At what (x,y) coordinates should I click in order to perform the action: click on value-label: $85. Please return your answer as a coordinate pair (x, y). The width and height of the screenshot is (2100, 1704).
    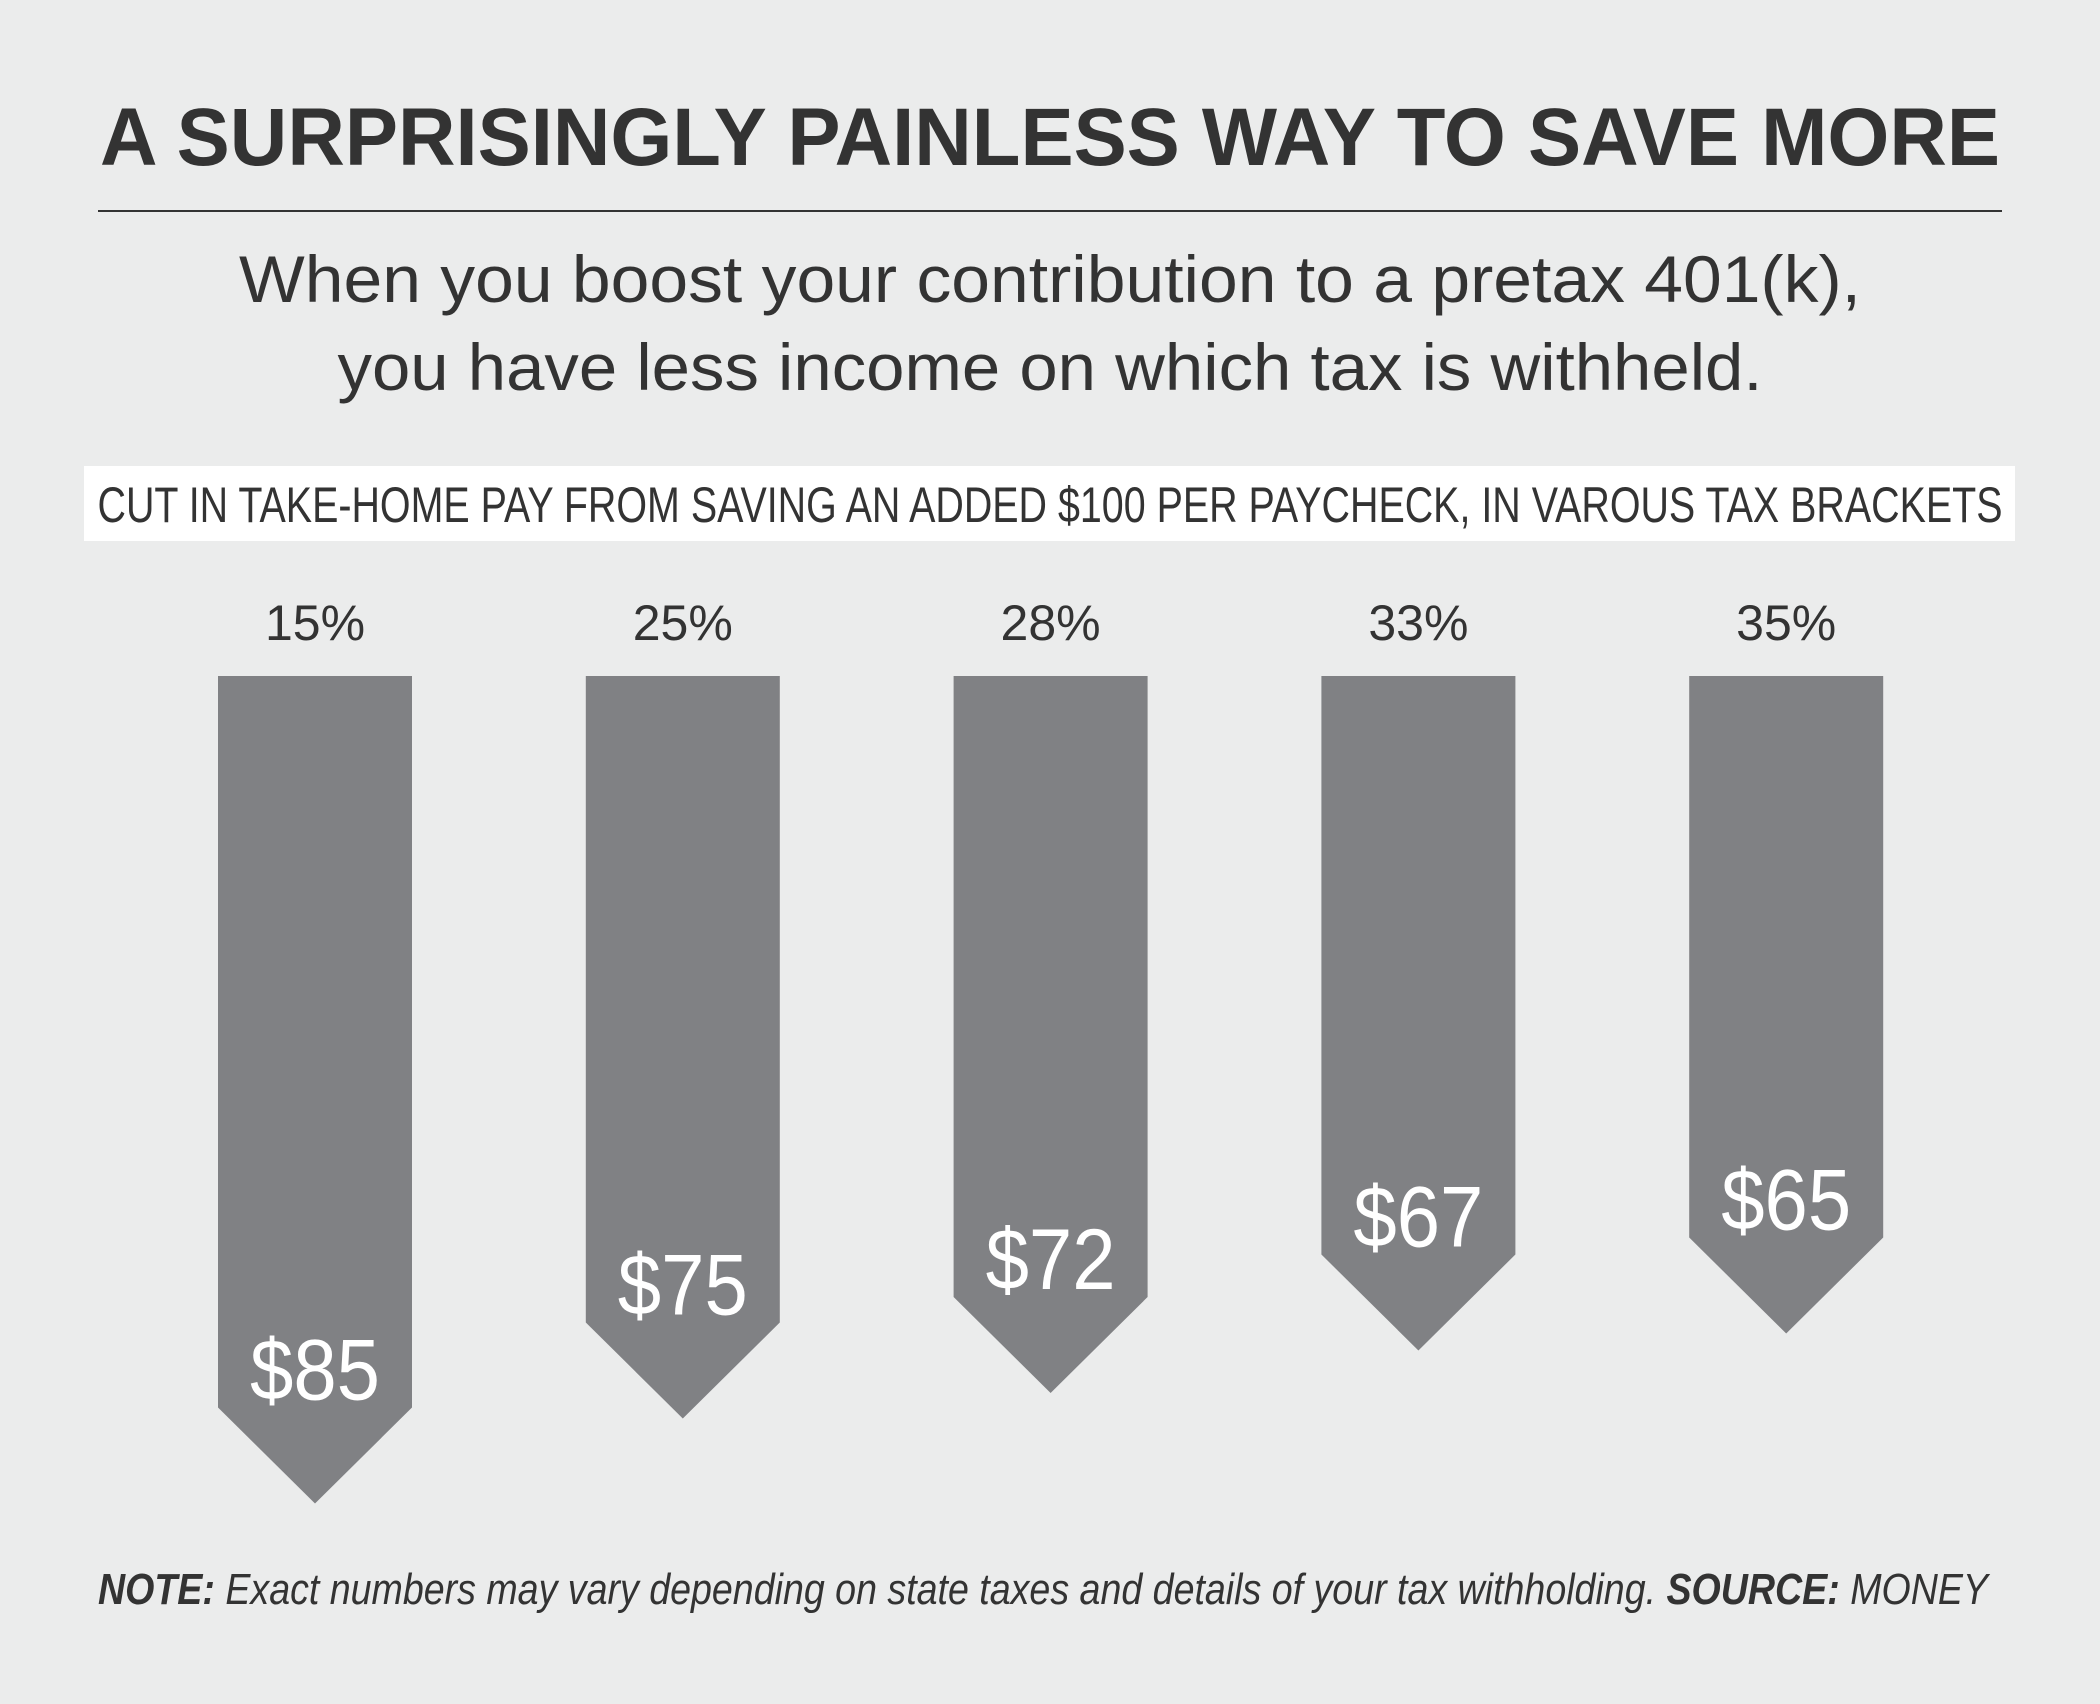
    Looking at the image, I should click on (315, 1371).